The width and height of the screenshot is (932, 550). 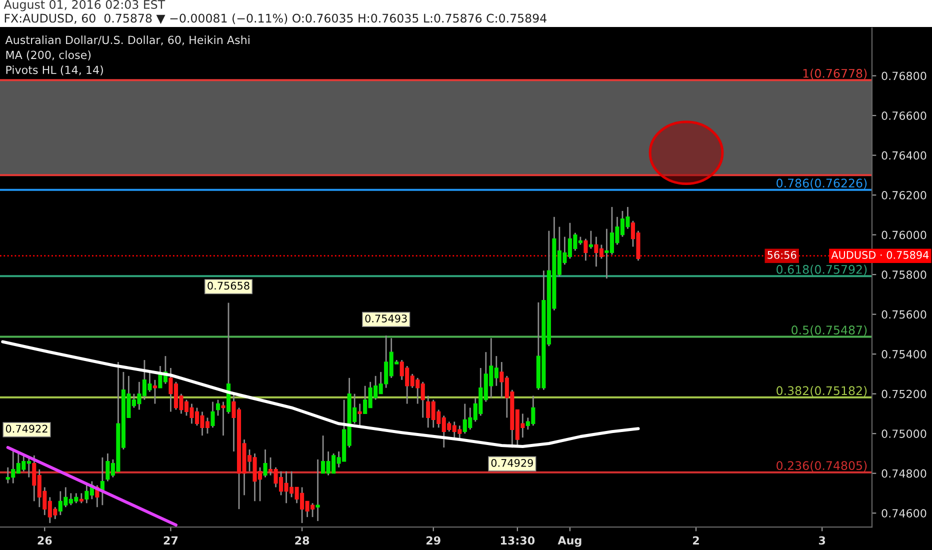 I want to click on ref-line-label: 0.236(0.74805), so click(x=821, y=466).